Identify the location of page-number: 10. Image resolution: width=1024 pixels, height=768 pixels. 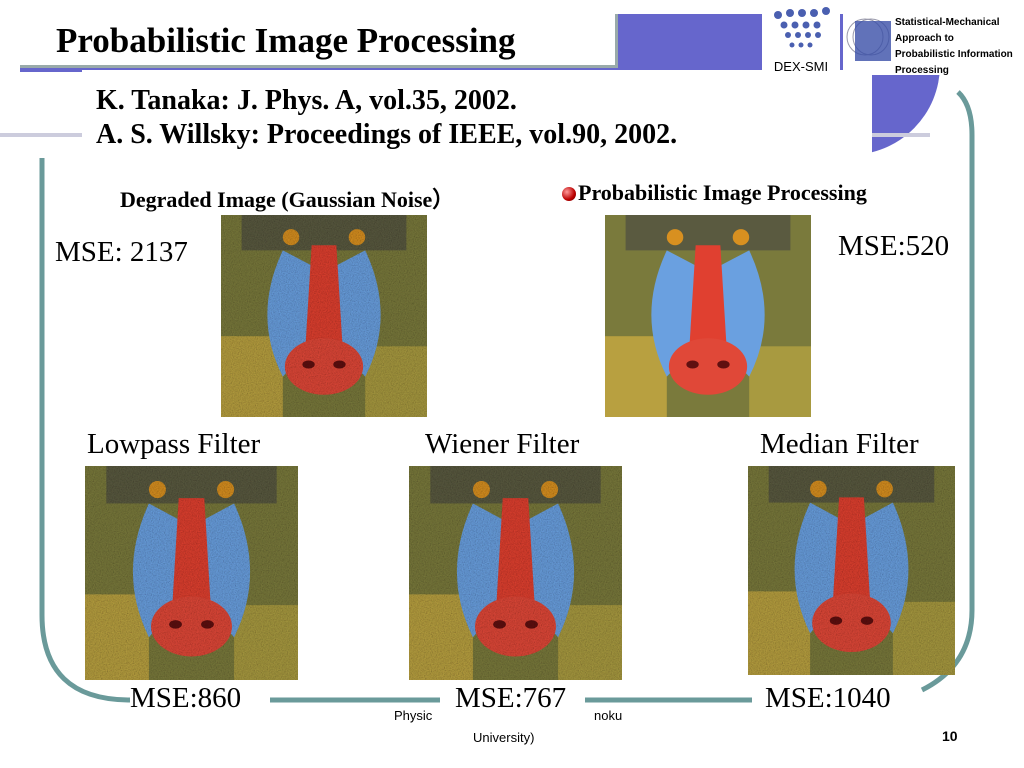
(950, 736).